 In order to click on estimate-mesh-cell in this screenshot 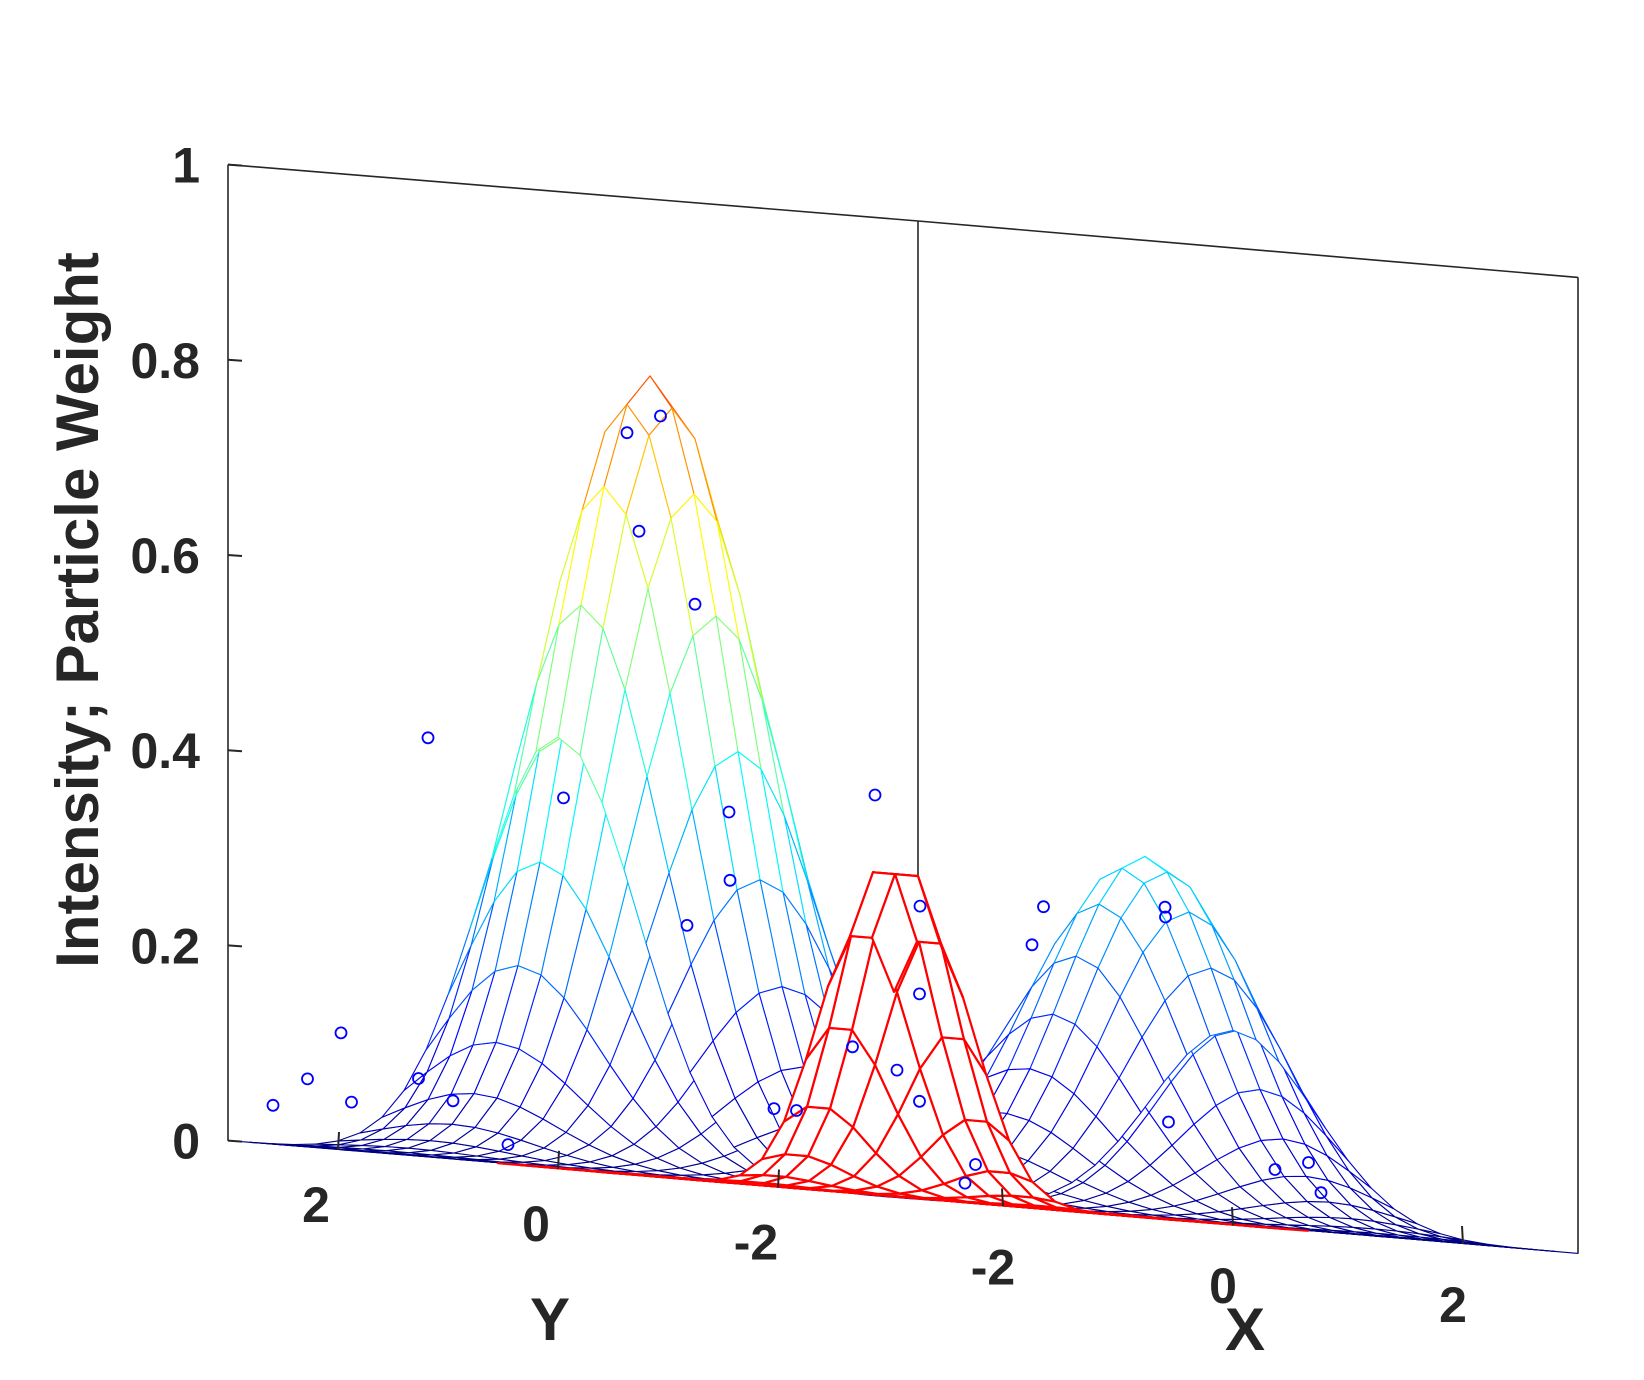, I will do `click(894, 933)`.